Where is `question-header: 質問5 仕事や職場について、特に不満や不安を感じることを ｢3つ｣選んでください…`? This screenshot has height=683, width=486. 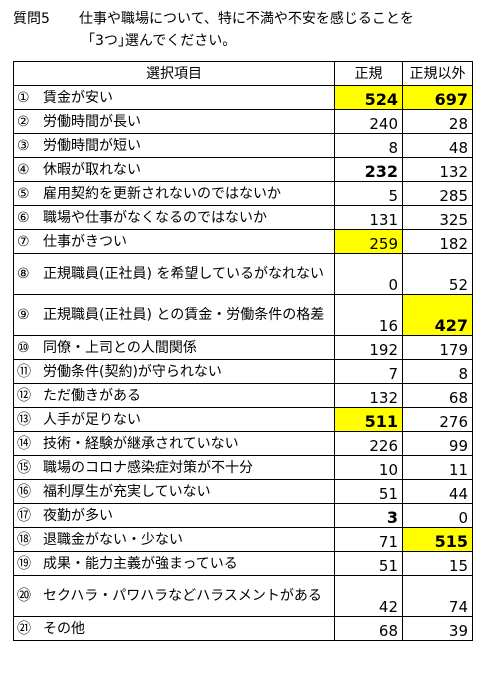
question-header: 質問5 仕事や職場について、特に不満や不安を感じることを ｢3つ｣選んでください… is located at coordinates (245, 30).